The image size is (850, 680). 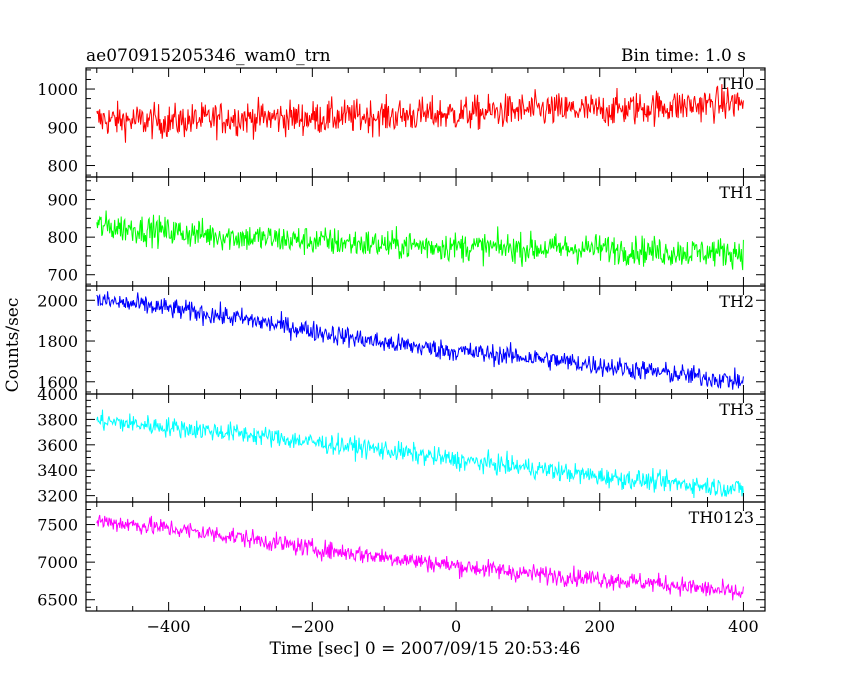 What do you see at coordinates (425, 649) in the screenshot?
I see `x-axis-label: Time [sec] 0 = 2007/09/15 20:53:46` at bounding box center [425, 649].